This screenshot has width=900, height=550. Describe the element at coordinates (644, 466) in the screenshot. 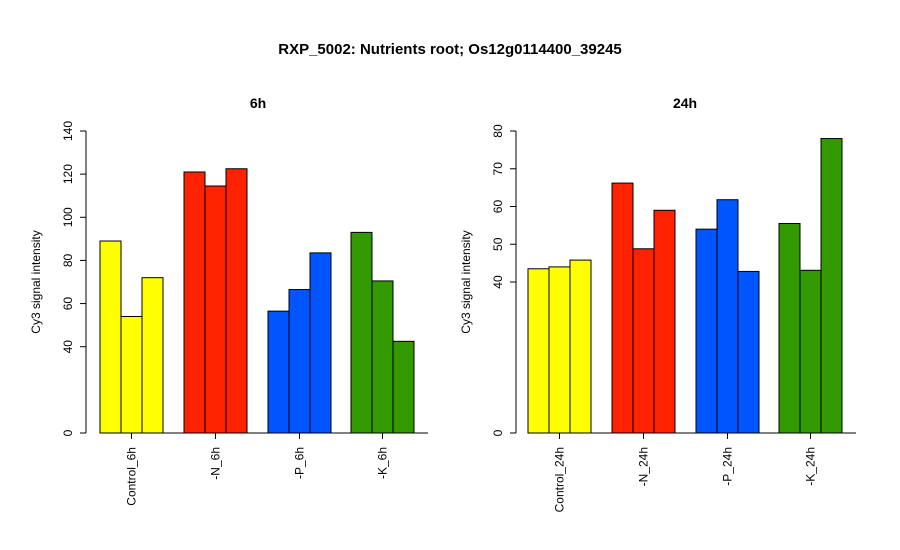

I see `x-category-label: -N_24h` at that location.